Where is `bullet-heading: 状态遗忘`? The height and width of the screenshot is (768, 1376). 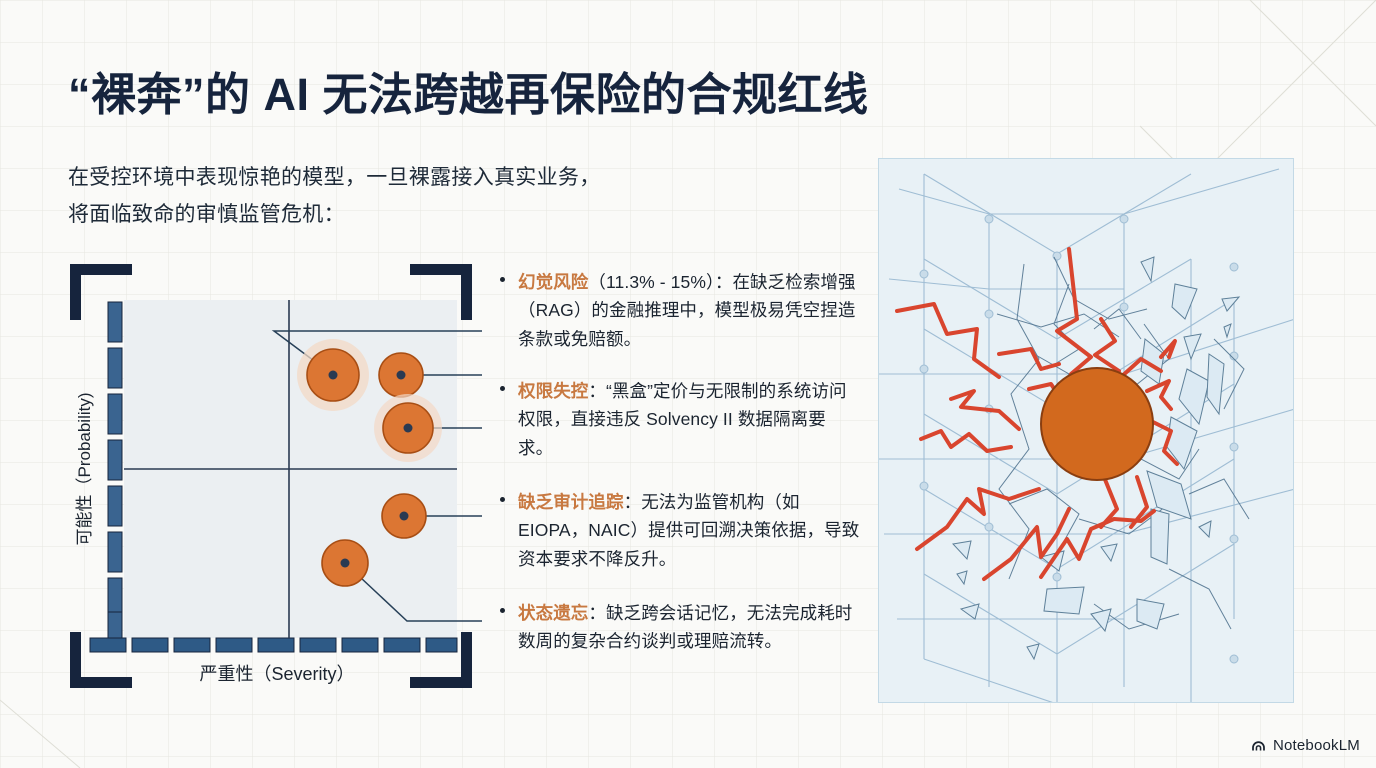 bullet-heading: 状态遗忘 is located at coordinates (553, 613).